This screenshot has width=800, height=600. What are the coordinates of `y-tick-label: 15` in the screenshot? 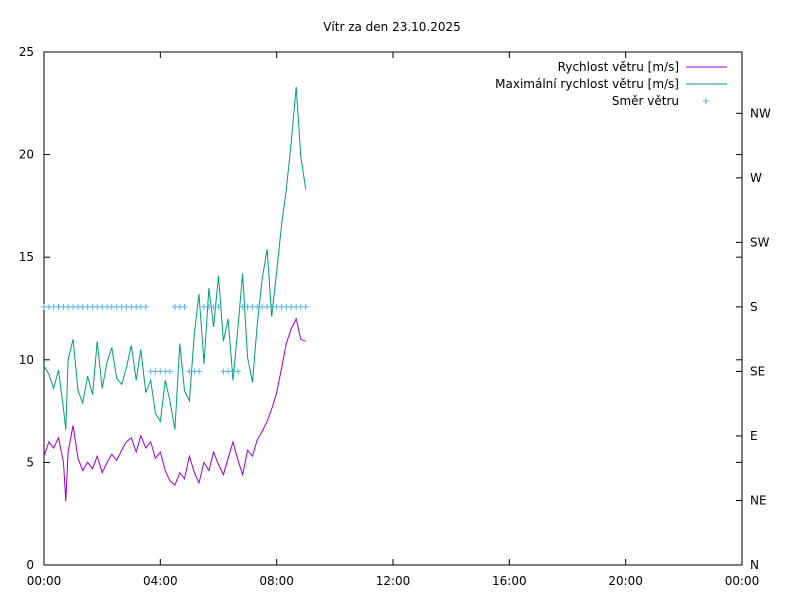 It's located at (26, 257).